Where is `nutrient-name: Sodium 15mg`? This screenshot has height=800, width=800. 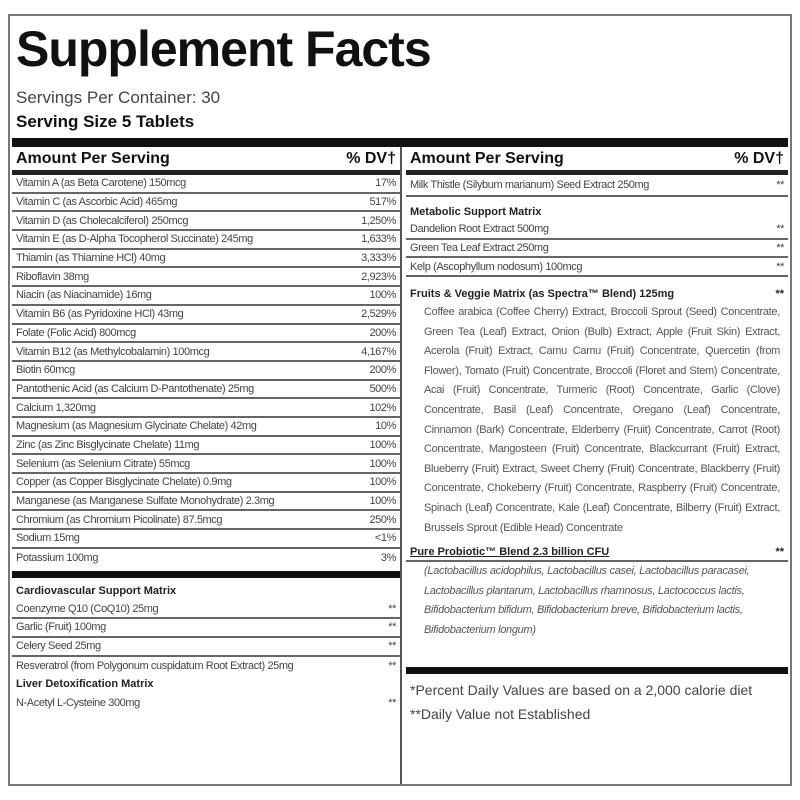
nutrient-name: Sodium 15mg is located at coordinates (48, 538).